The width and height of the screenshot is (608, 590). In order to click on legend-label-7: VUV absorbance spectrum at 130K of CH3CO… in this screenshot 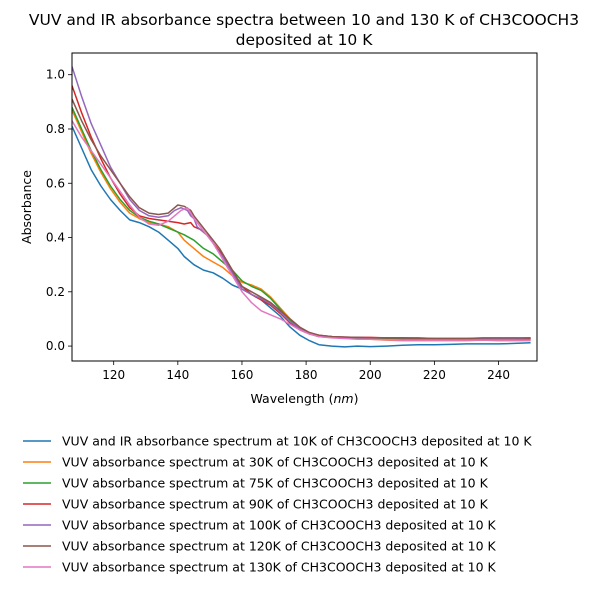, I will do `click(279, 567)`.